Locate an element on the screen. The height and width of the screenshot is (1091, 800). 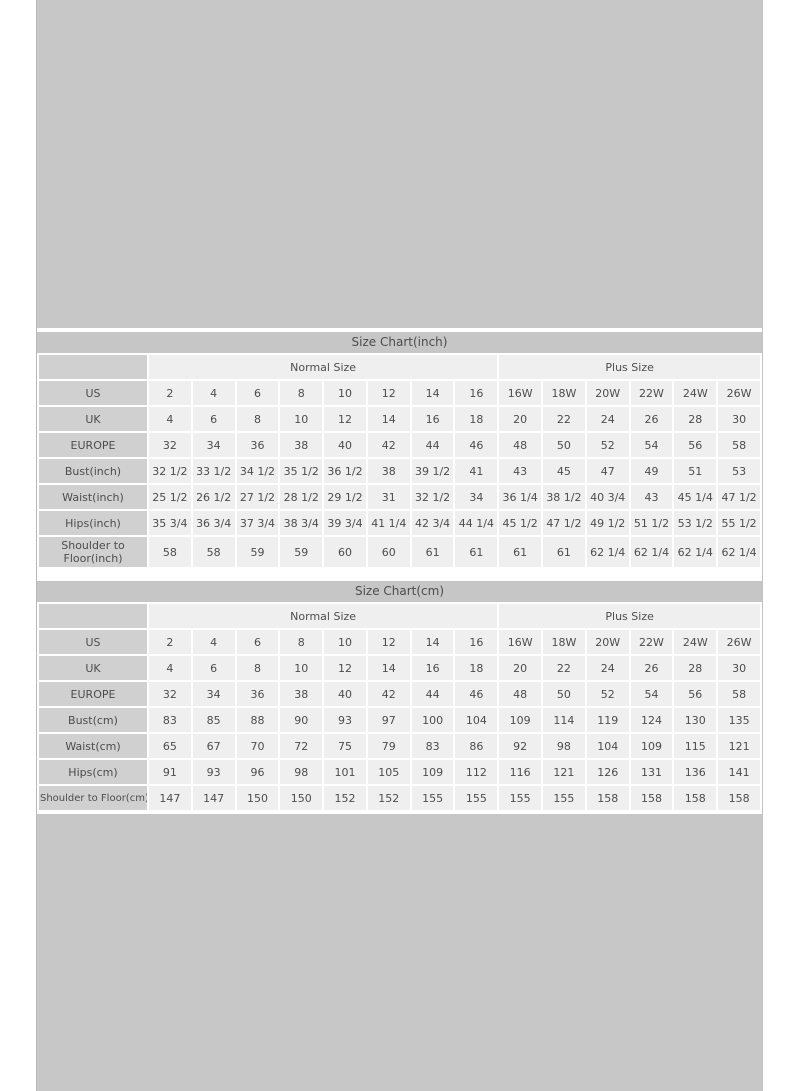
table-cell: 35 1/2 is located at coordinates (301, 471).